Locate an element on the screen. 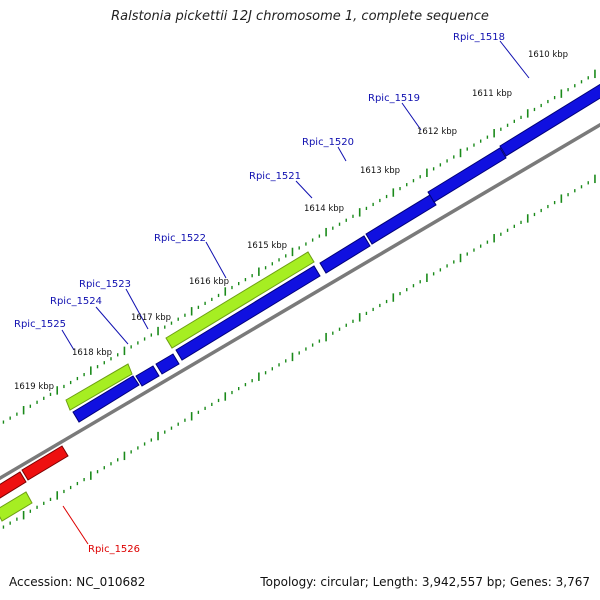  tick-label: 1618 kbp is located at coordinates (92, 353).